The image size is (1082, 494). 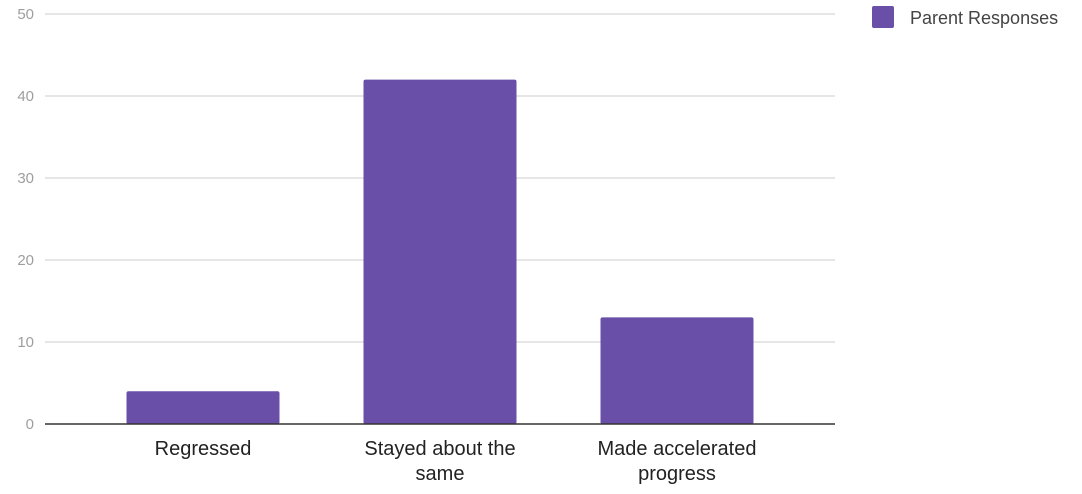 What do you see at coordinates (30, 424) in the screenshot?
I see `y-tick-label: 0` at bounding box center [30, 424].